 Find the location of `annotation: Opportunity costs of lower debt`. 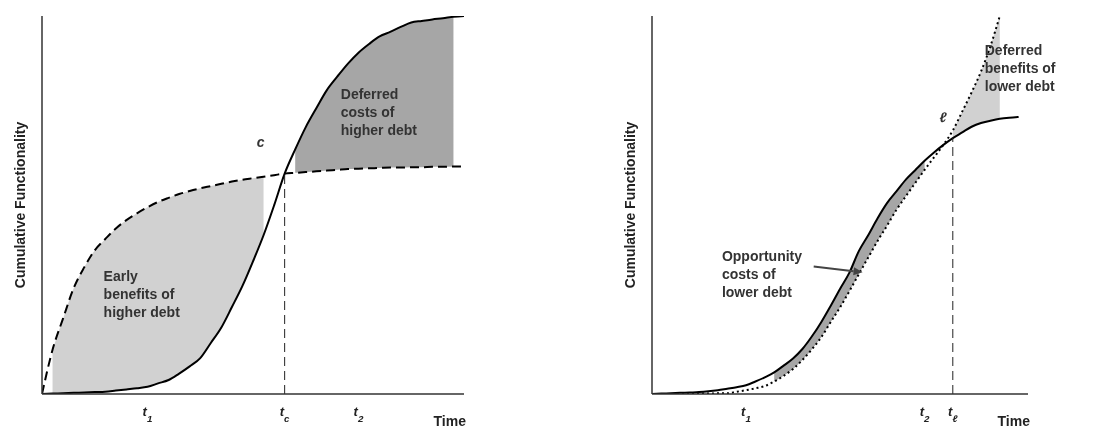

annotation: Opportunity costs of lower debt is located at coordinates (762, 273).